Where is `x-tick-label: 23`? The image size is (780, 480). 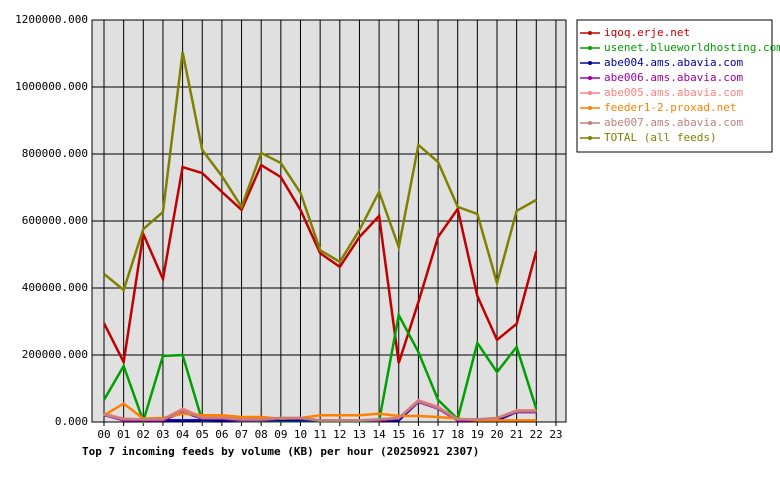 x-tick-label: 23 is located at coordinates (555, 434).